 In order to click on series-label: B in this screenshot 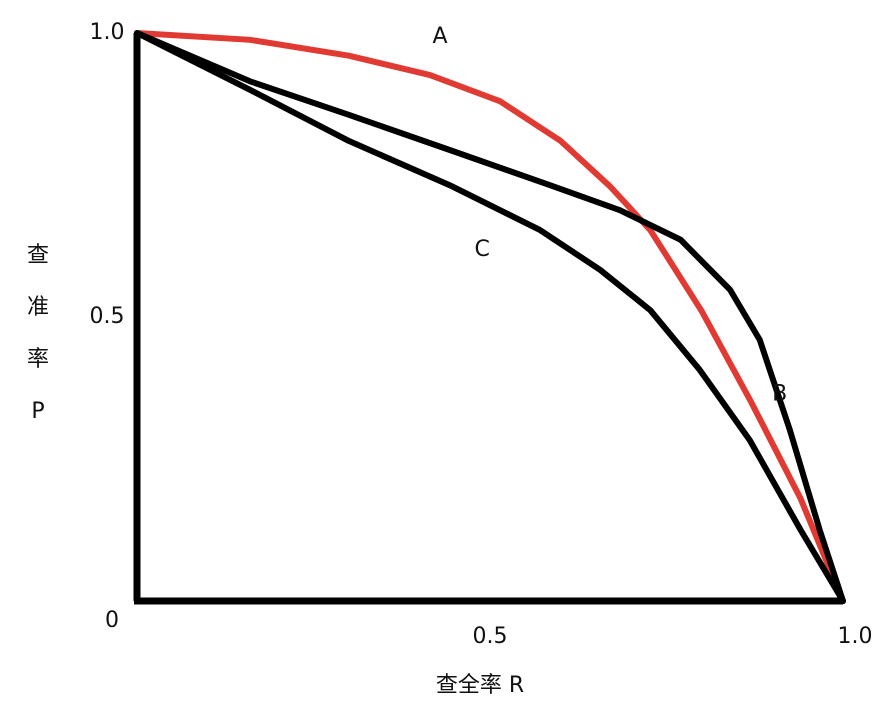, I will do `click(779, 394)`.